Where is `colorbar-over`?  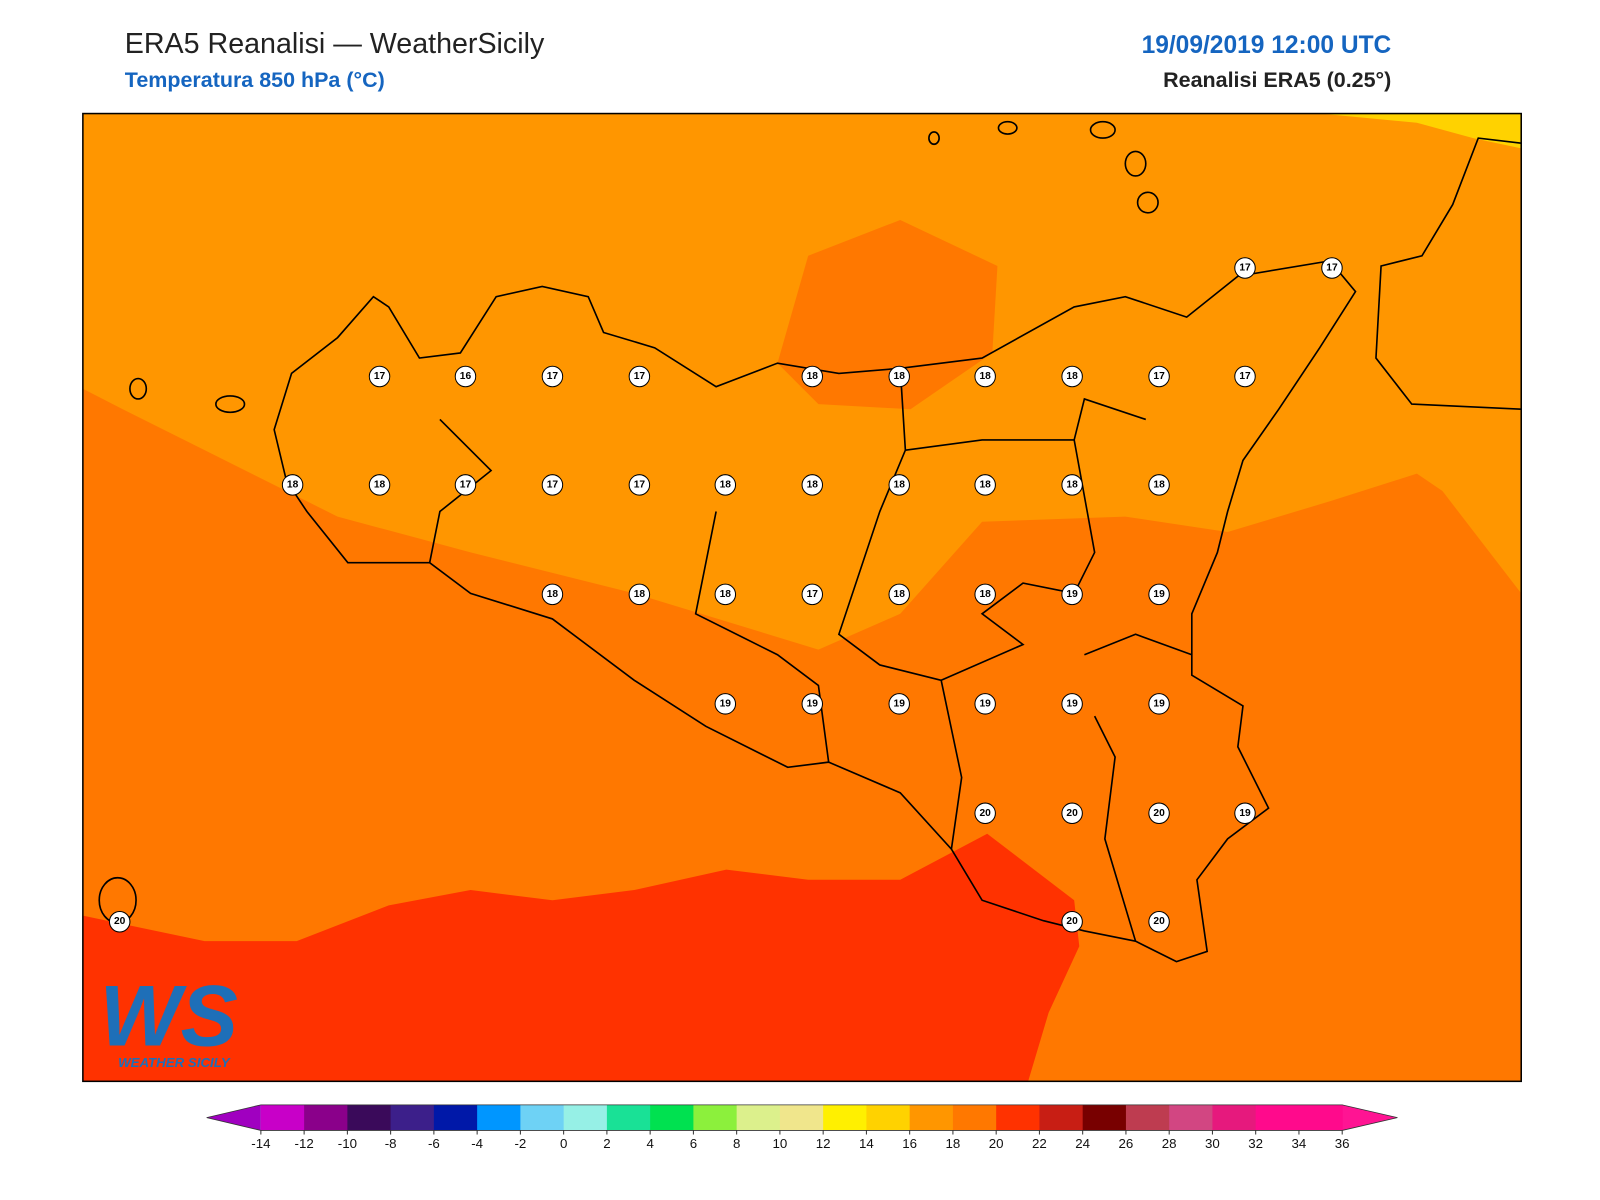
colorbar-over is located at coordinates (1370, 1117).